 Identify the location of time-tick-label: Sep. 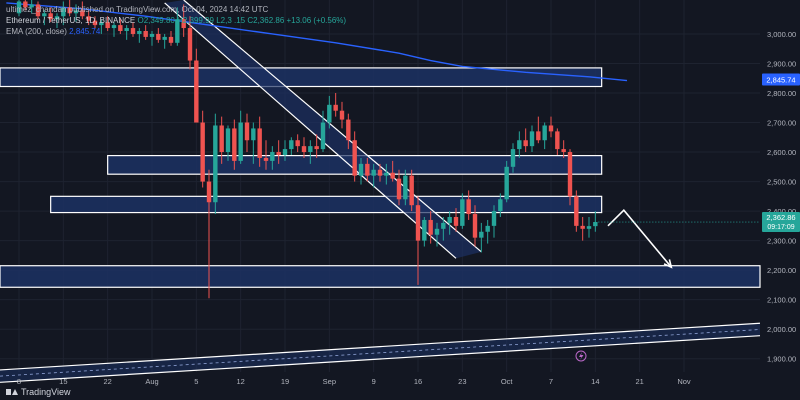
(329, 381).